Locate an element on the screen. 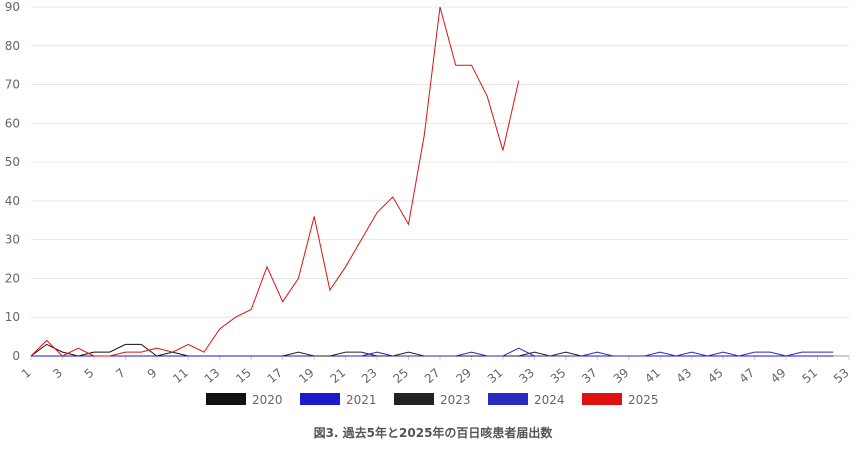 The image size is (866, 452). series-line-2023 is located at coordinates (432, 354).